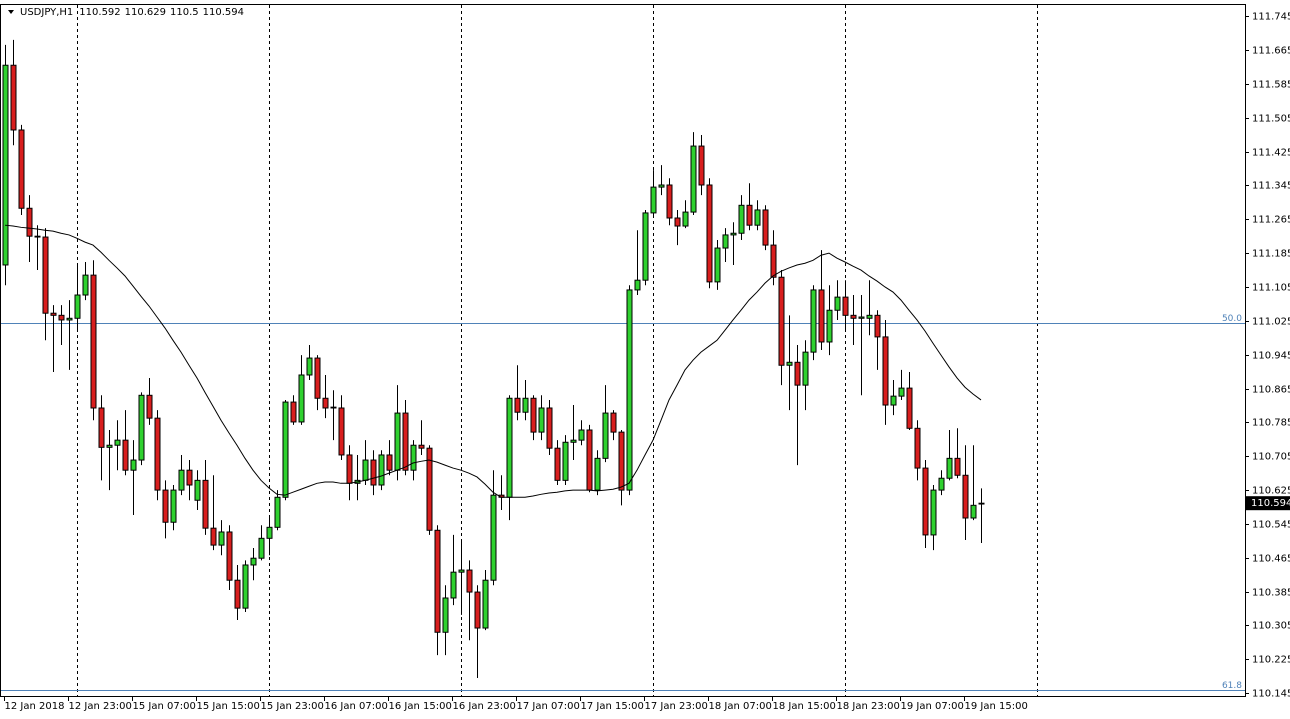 This screenshot has height=719, width=1290. Describe the element at coordinates (1271, 254) in the screenshot. I see `y-tick-label: 111.185` at that location.